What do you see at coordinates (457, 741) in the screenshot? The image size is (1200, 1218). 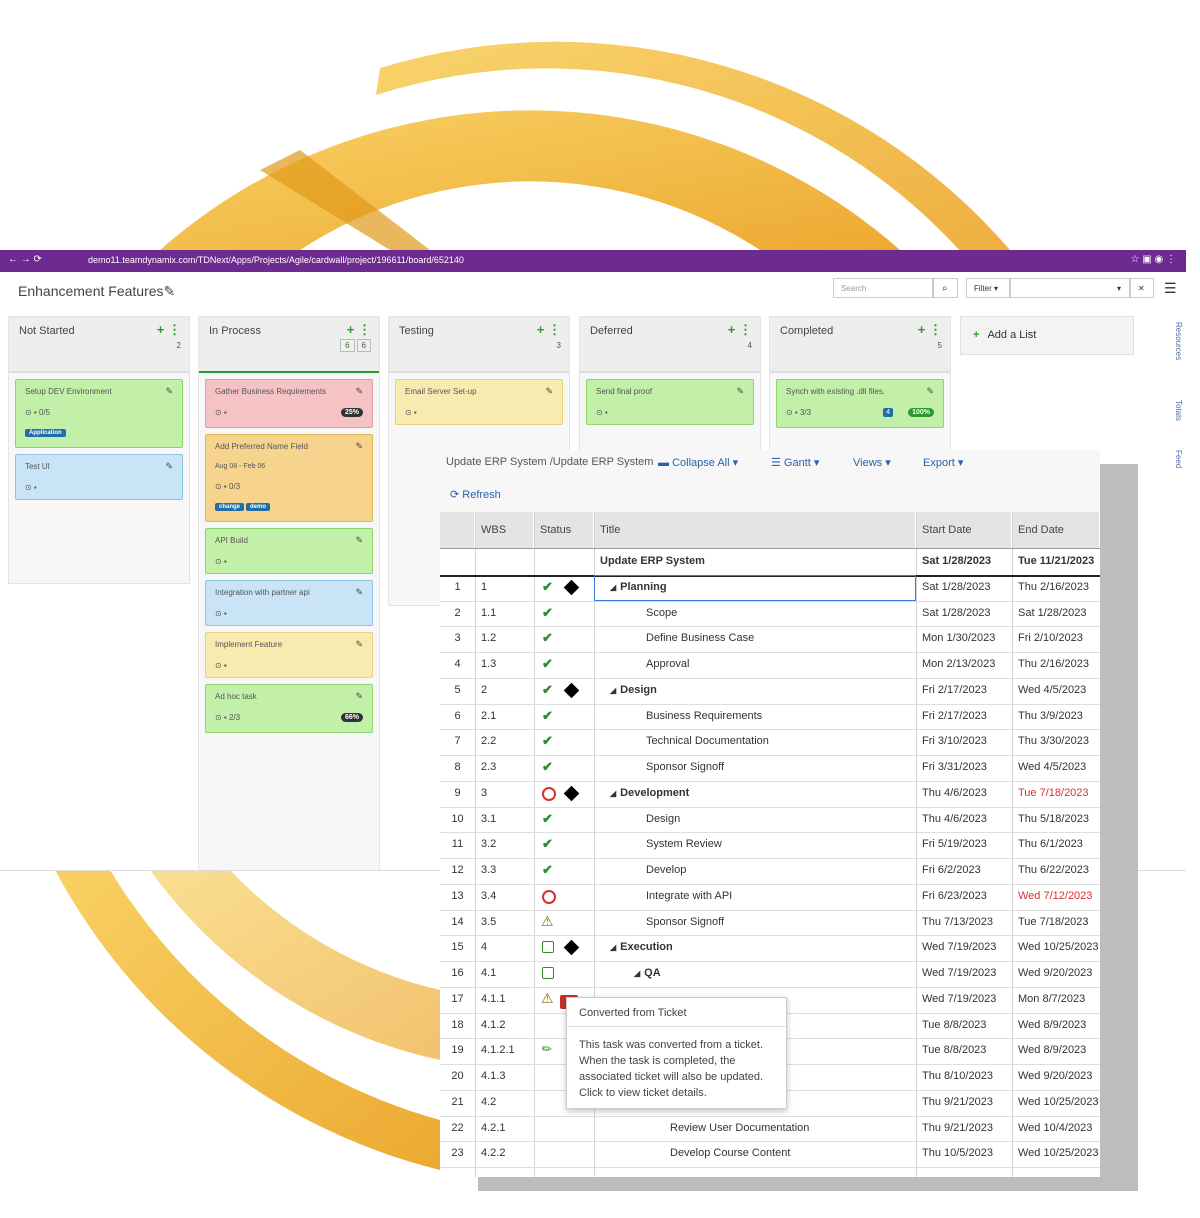 I see `num-text: 7` at bounding box center [457, 741].